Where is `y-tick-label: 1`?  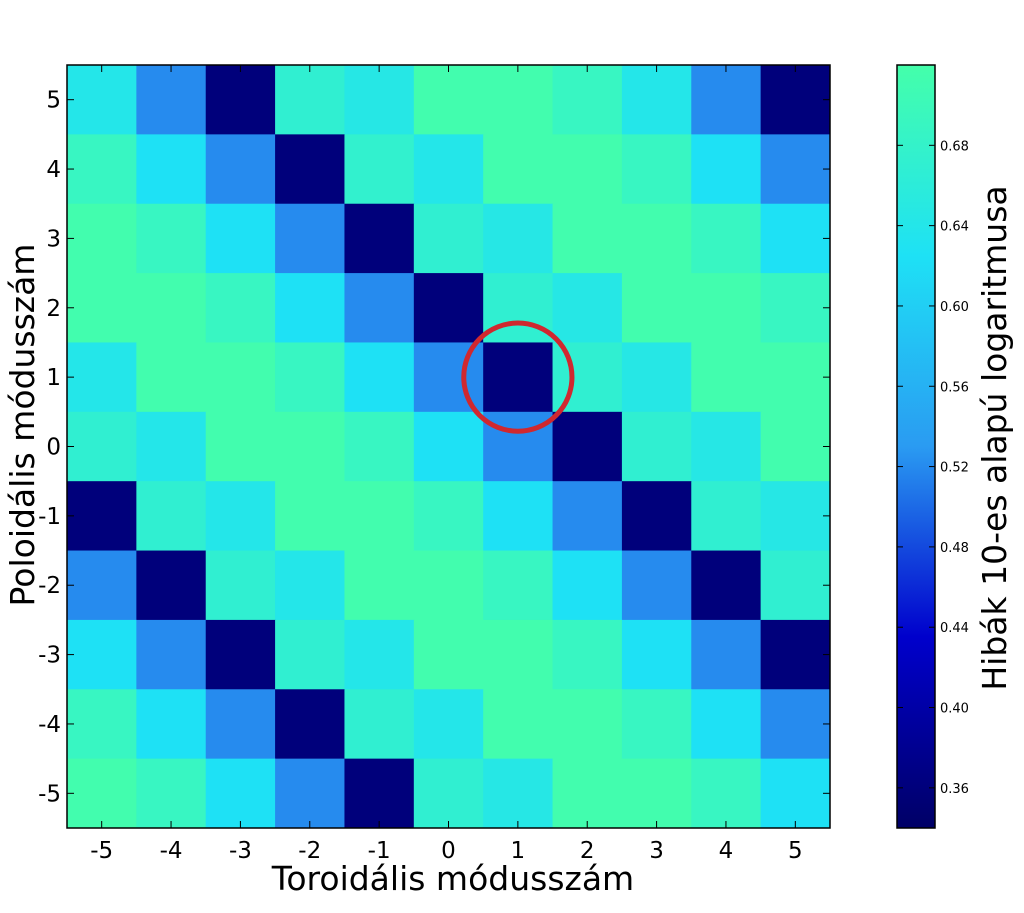 y-tick-label: 1 is located at coordinates (53, 378).